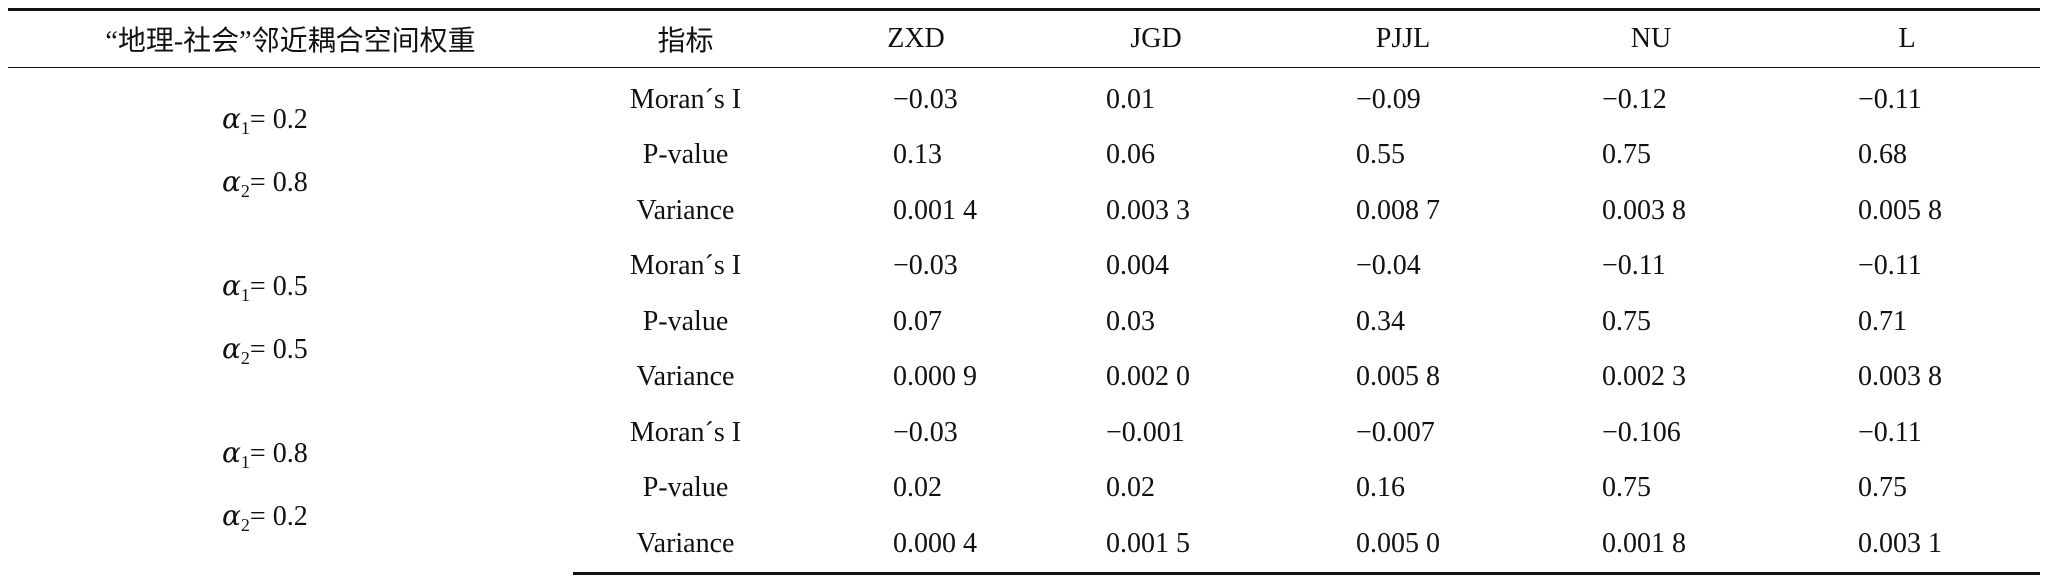 Image resolution: width=2048 pixels, height=576 pixels. What do you see at coordinates (1907, 545) in the screenshot?
I see `value-cell: 0.003 1` at bounding box center [1907, 545].